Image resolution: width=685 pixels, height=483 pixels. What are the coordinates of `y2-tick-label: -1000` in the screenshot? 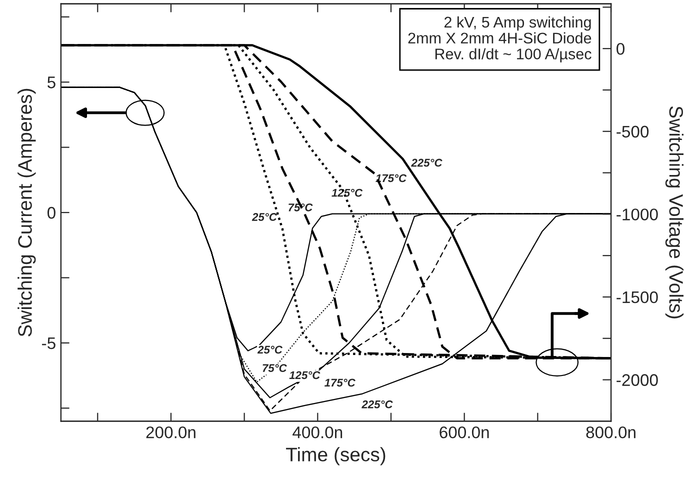 It's located at (637, 214).